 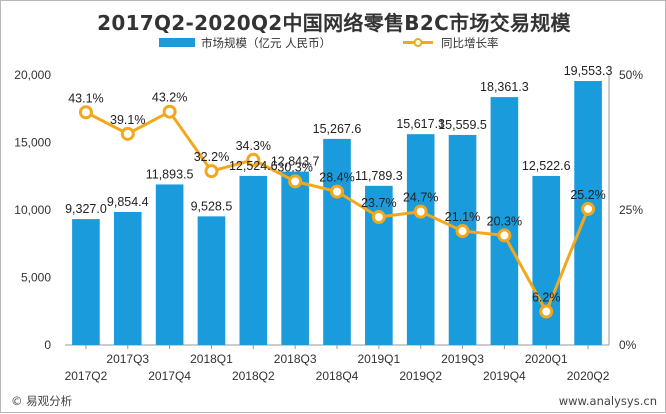 What do you see at coordinates (266, 43) in the screenshot?
I see `legend-label-bar: 市场规模（亿元 人民币）` at bounding box center [266, 43].